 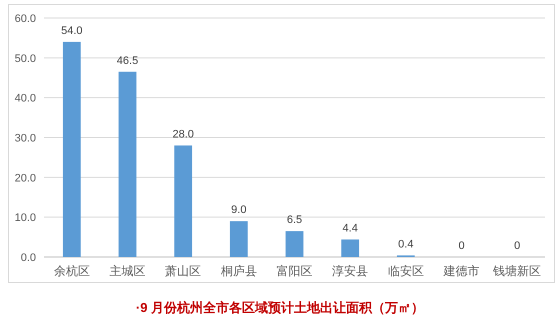 I want to click on data-label: 6.5, so click(x=294, y=220).